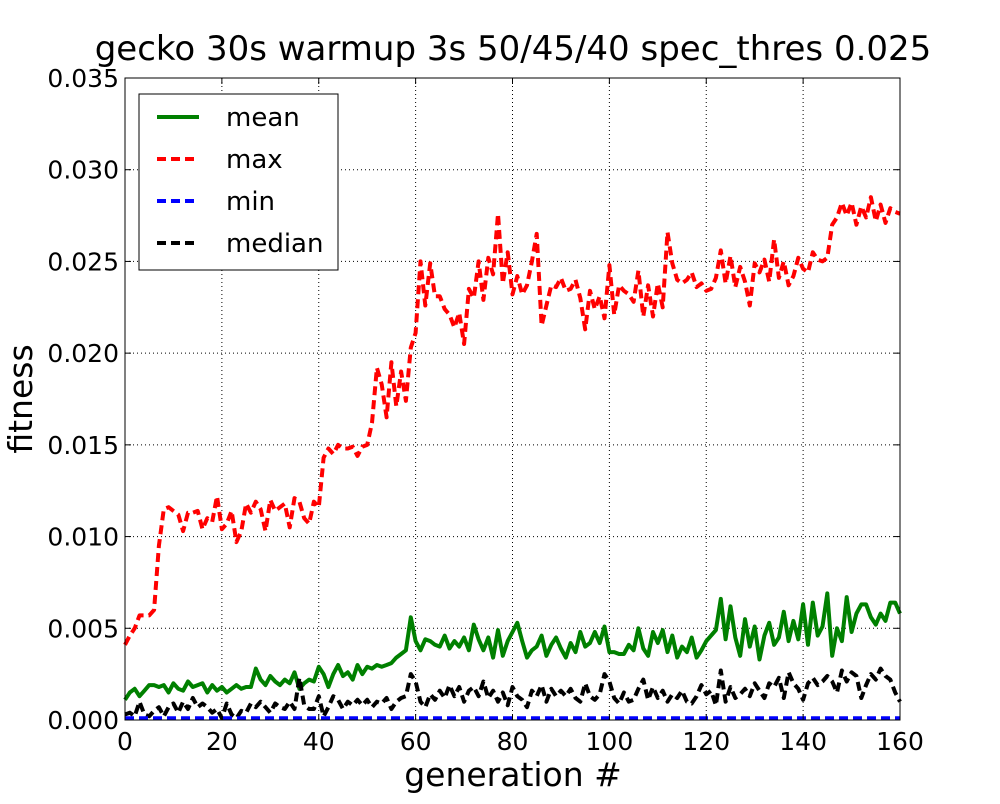 This screenshot has height=804, width=1000. Describe the element at coordinates (274, 244) in the screenshot. I see `legend-label-median: median` at that location.